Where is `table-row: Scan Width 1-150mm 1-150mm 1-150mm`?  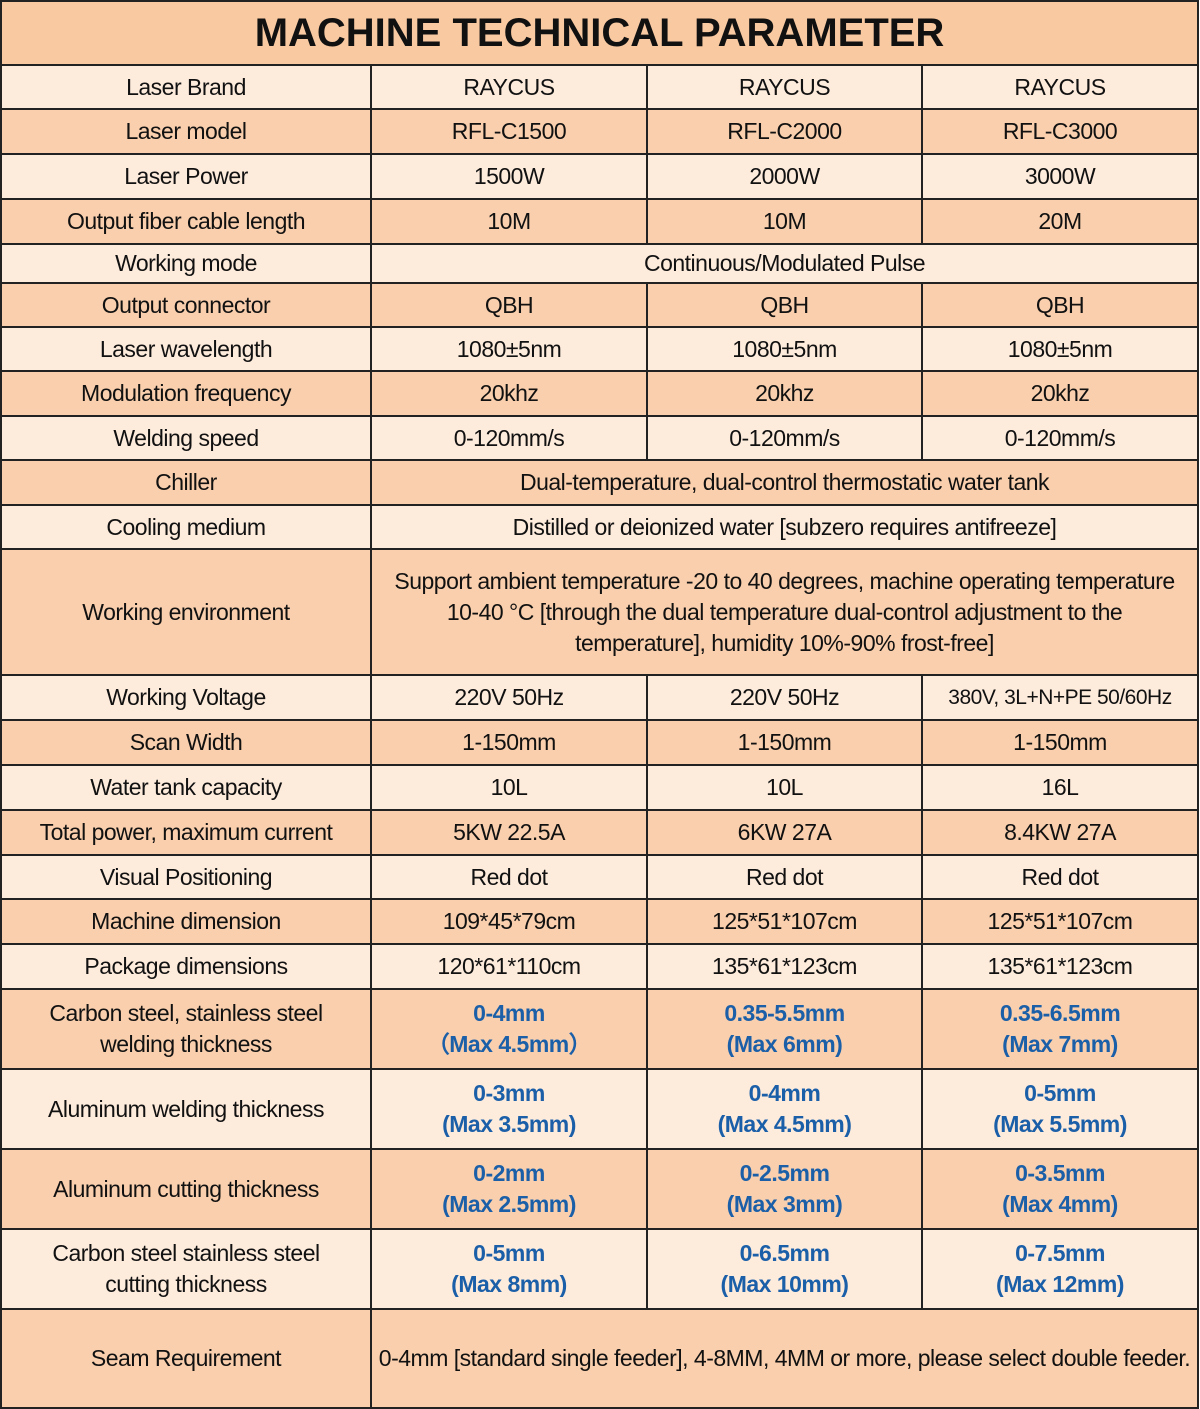
table-row: Scan Width 1-150mm 1-150mm 1-150mm is located at coordinates (600, 742).